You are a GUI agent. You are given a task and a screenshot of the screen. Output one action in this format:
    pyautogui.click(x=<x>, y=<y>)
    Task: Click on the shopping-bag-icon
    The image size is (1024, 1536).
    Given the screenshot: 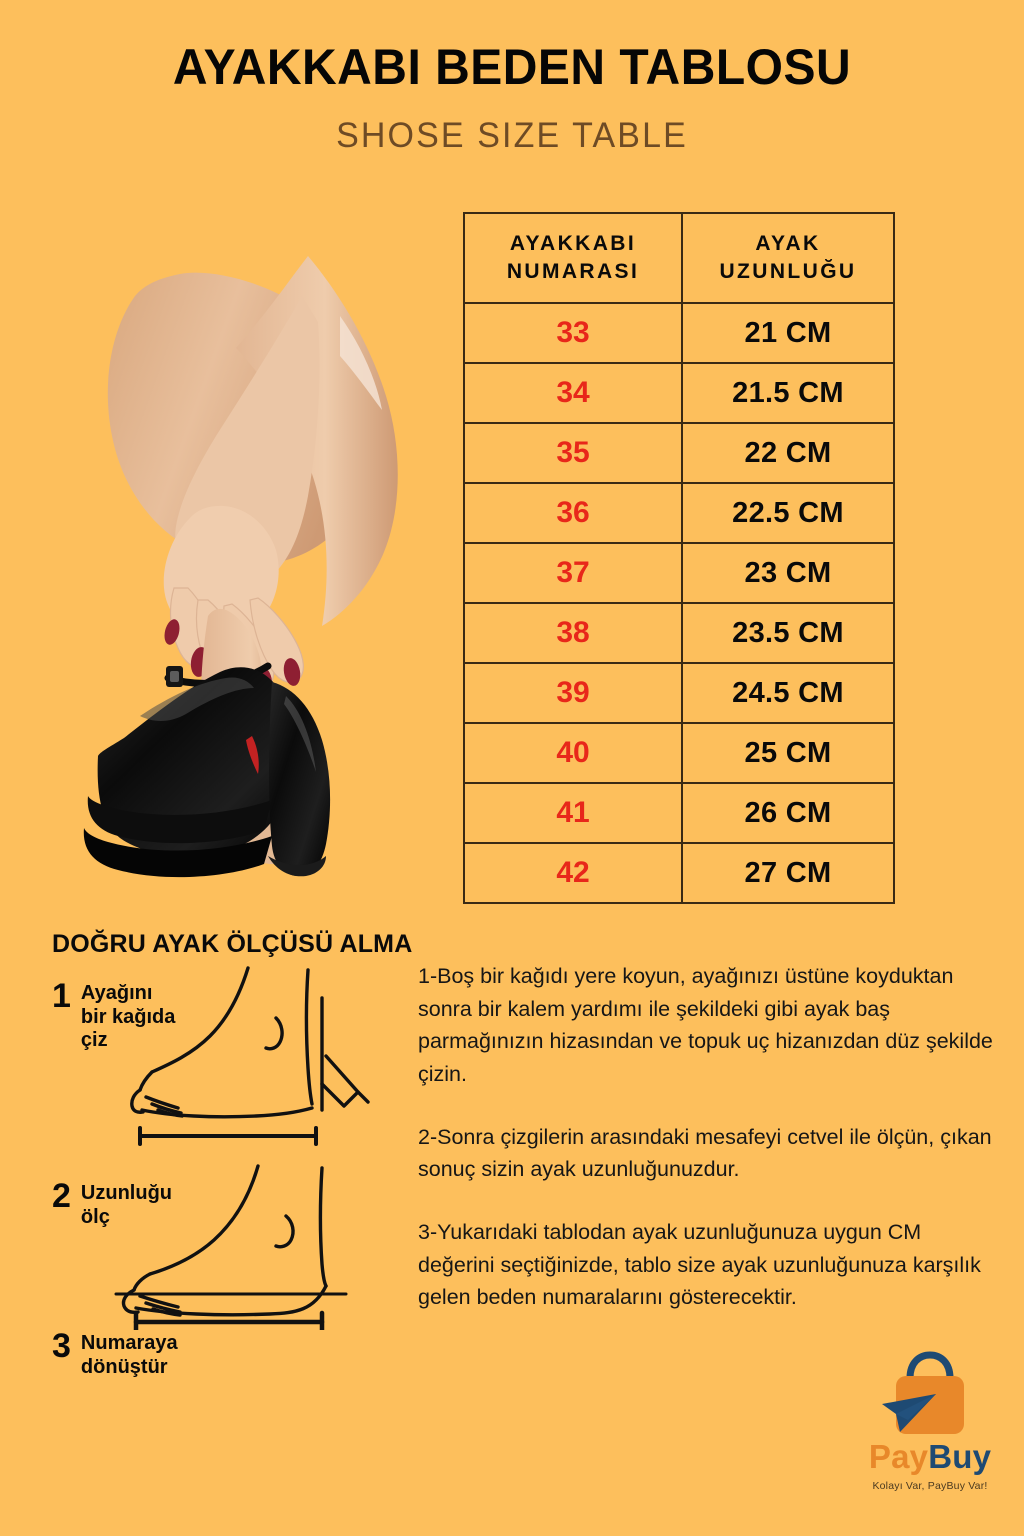 What is the action you would take?
    pyautogui.click(x=930, y=1396)
    